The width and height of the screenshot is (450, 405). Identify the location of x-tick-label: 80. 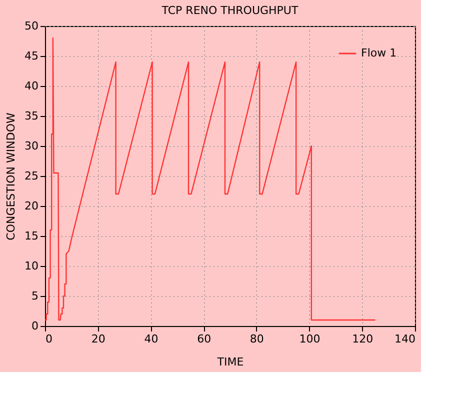
(257, 339).